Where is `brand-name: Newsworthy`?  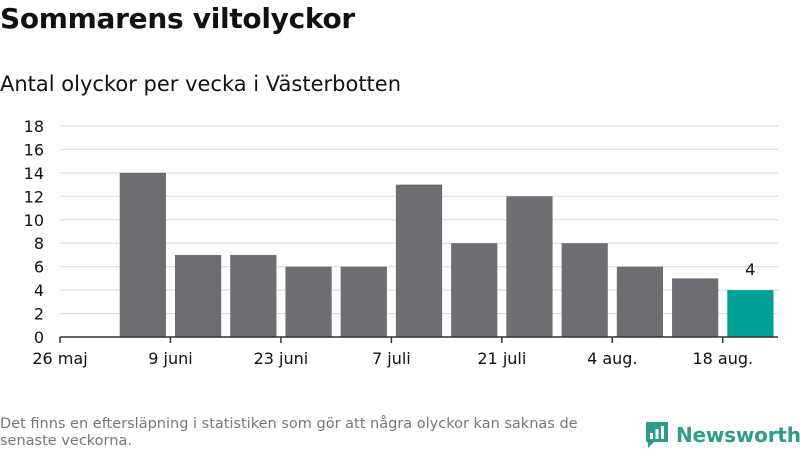
brand-name: Newsworthy is located at coordinates (738, 435).